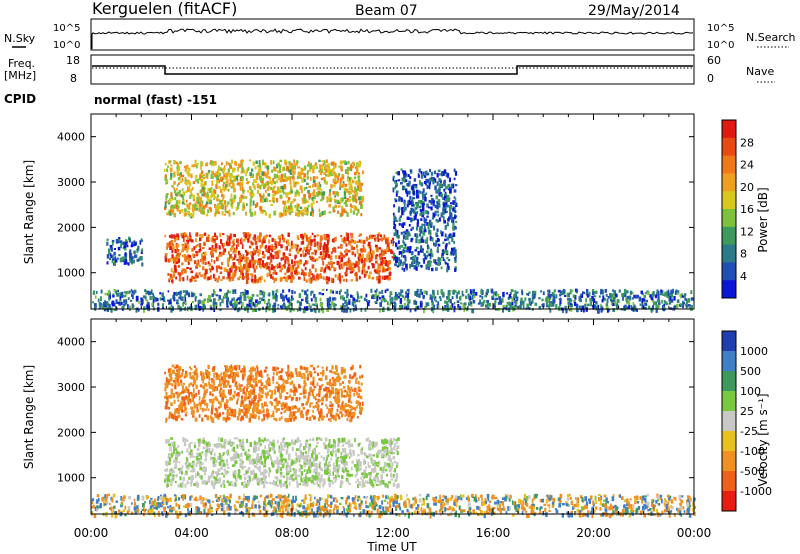 This screenshot has width=800, height=554. What do you see at coordinates (729, 209) in the screenshot?
I see `colorbar-frame` at bounding box center [729, 209].